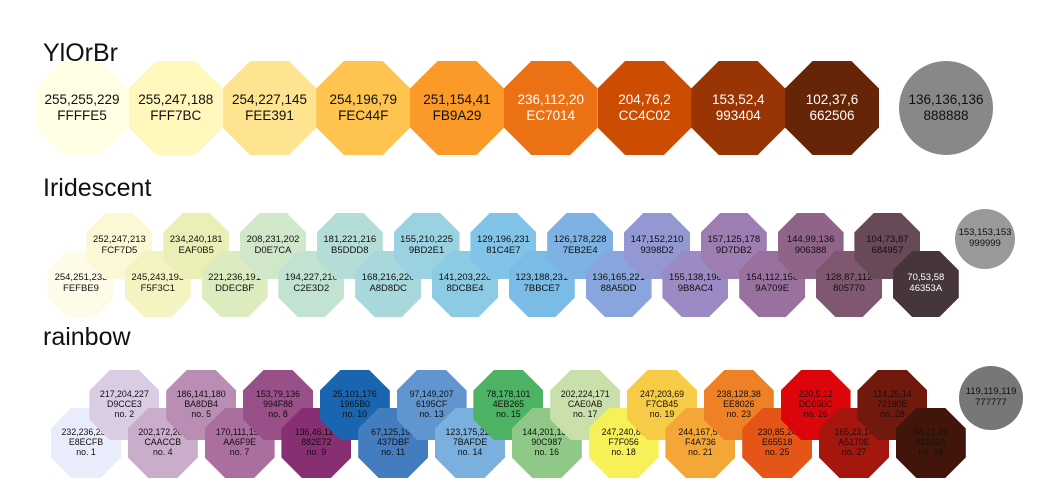 Image resolution: width=1054 pixels, height=504 pixels. Describe the element at coordinates (269, 115) in the screenshot. I see `hex-label: FEE391` at that location.